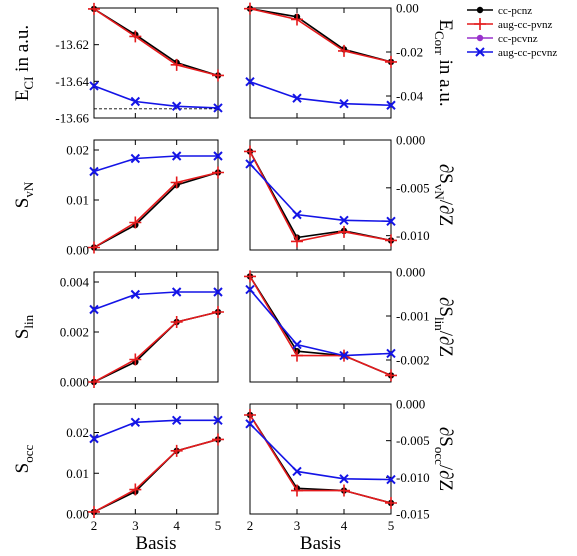  I want to click on y-axis-title: ECI in a.u., so click(24, 63).